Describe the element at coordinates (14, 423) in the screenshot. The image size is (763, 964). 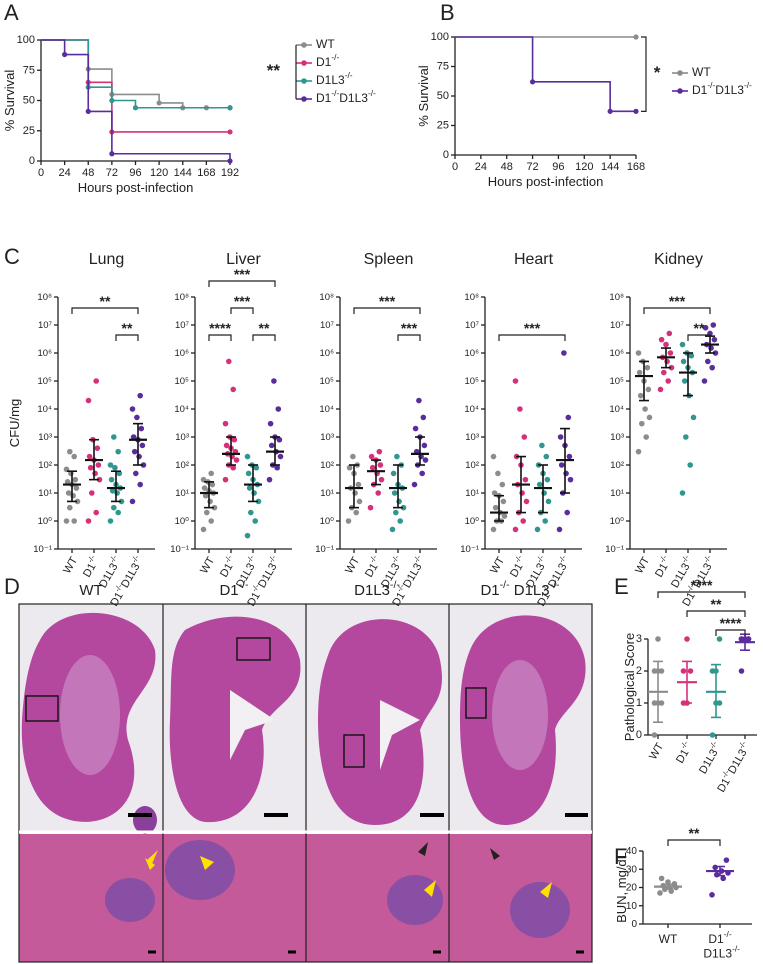
I see `y-axis-label: CFU/mg` at that location.